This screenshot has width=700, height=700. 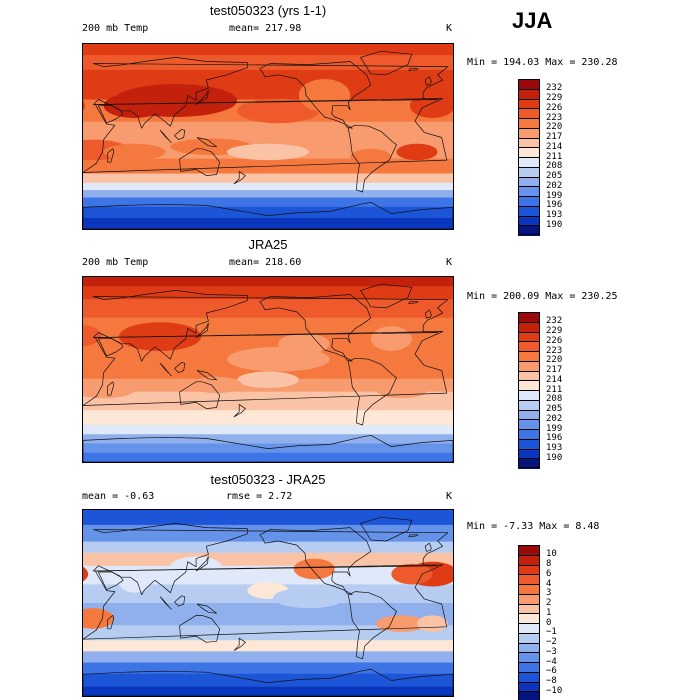 I want to click on panel-title: JRA25, so click(x=268, y=244).